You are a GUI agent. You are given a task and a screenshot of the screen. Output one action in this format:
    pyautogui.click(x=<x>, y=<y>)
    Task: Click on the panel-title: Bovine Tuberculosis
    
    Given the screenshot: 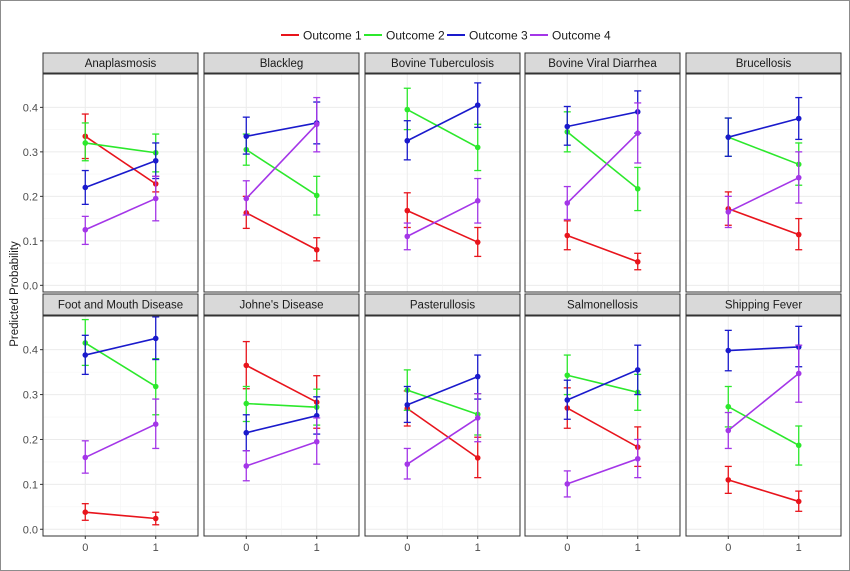 What is the action you would take?
    pyautogui.click(x=442, y=64)
    